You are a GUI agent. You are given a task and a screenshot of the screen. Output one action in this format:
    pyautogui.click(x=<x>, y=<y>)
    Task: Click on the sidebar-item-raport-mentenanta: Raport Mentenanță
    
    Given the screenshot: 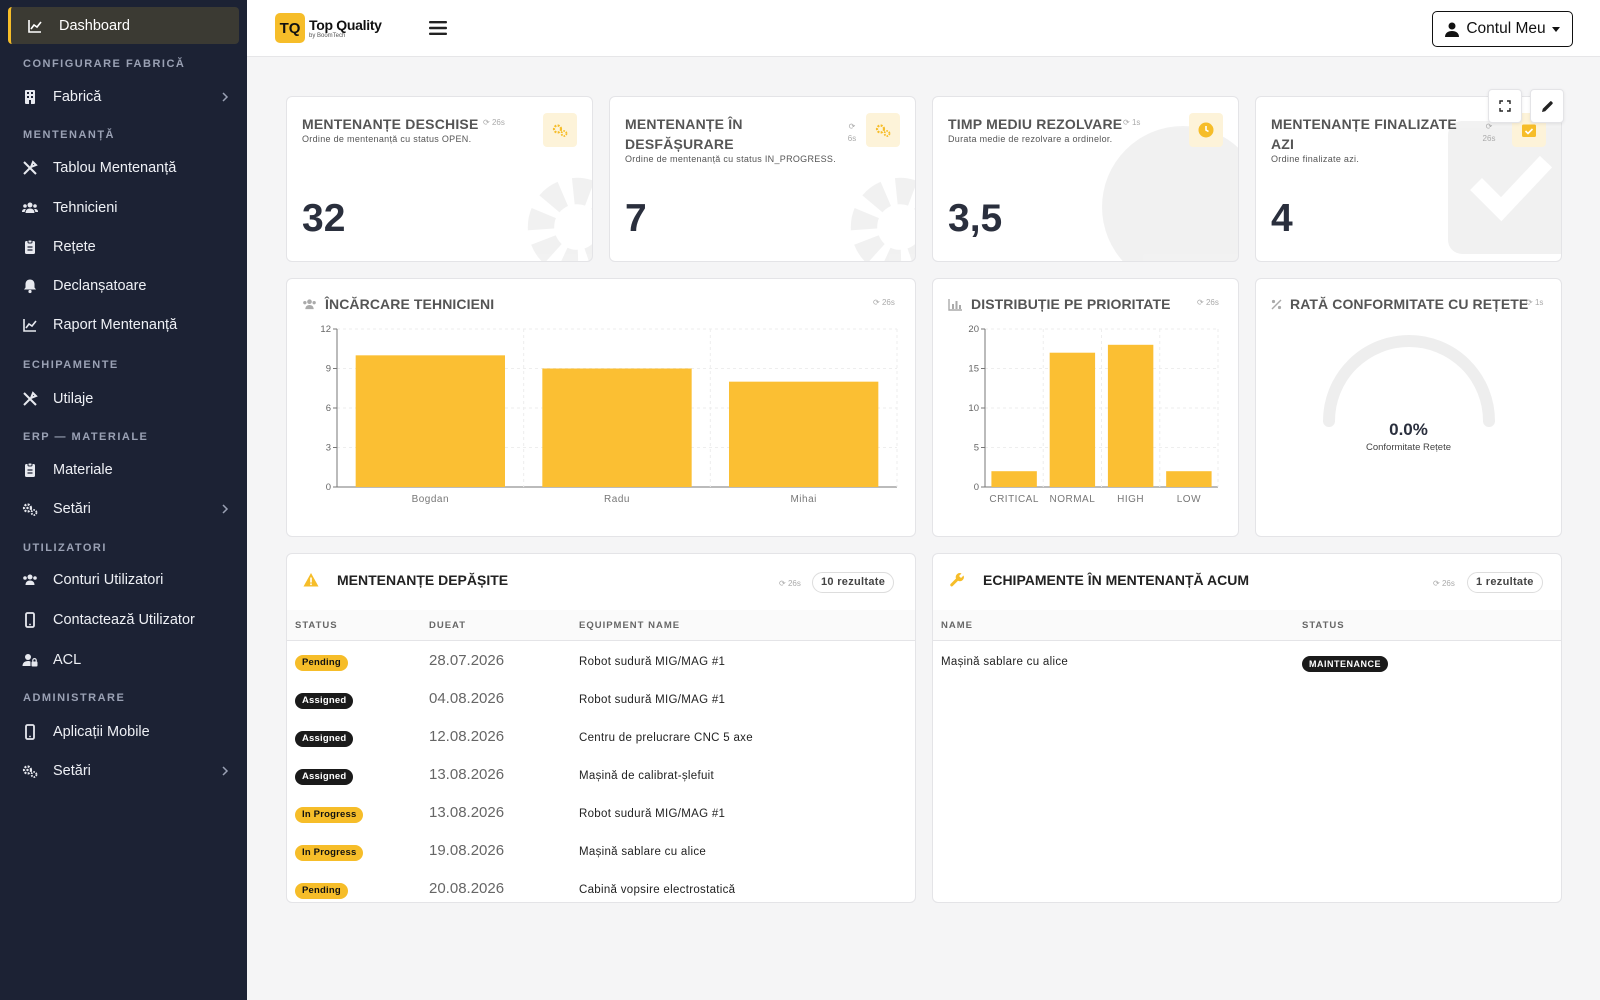 What is the action you would take?
    pyautogui.click(x=128, y=325)
    